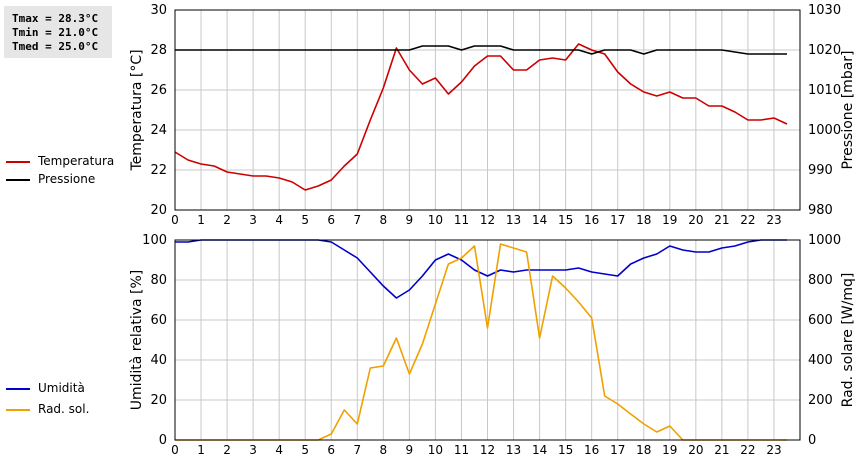  I want to click on chart2-left-tick-label: 0, so click(163, 440).